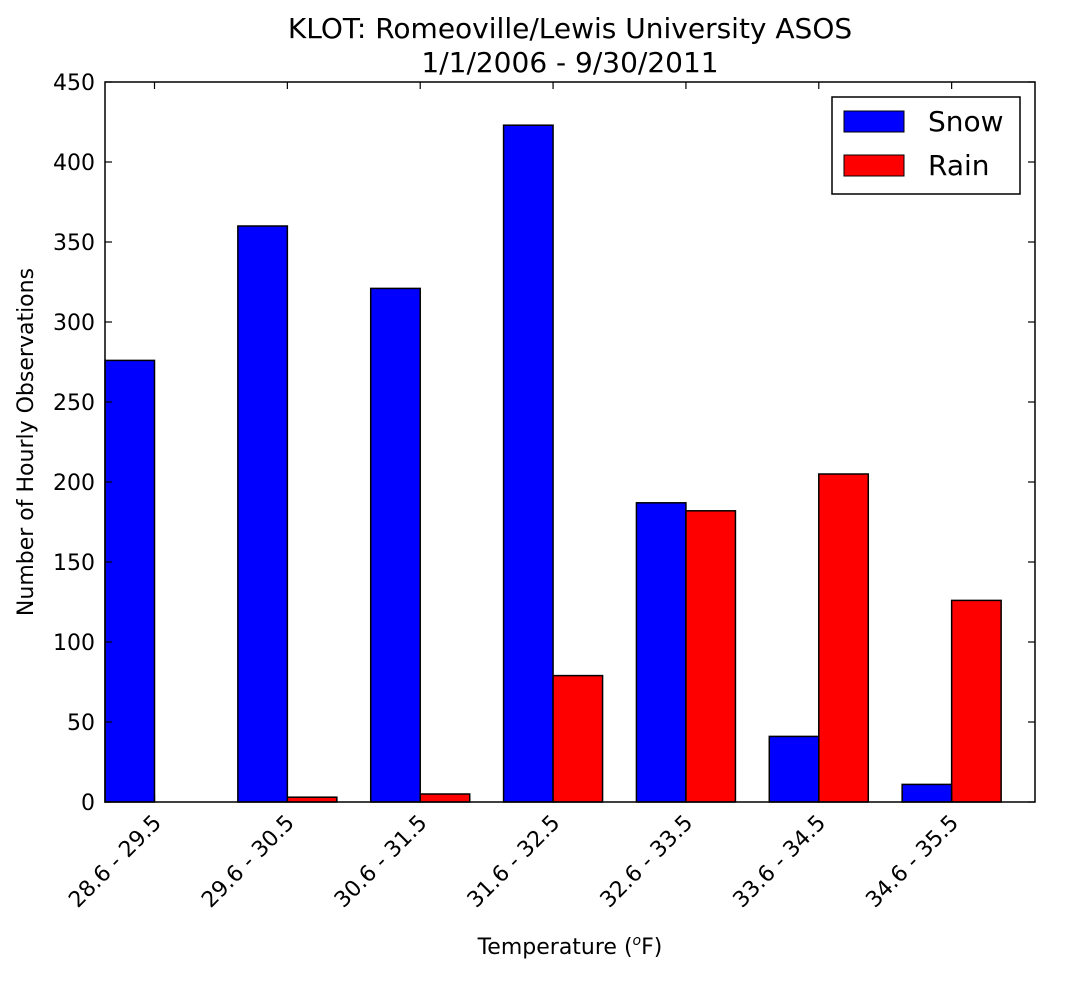  Describe the element at coordinates (74, 83) in the screenshot. I see `y-tick-label-9: 450` at that location.